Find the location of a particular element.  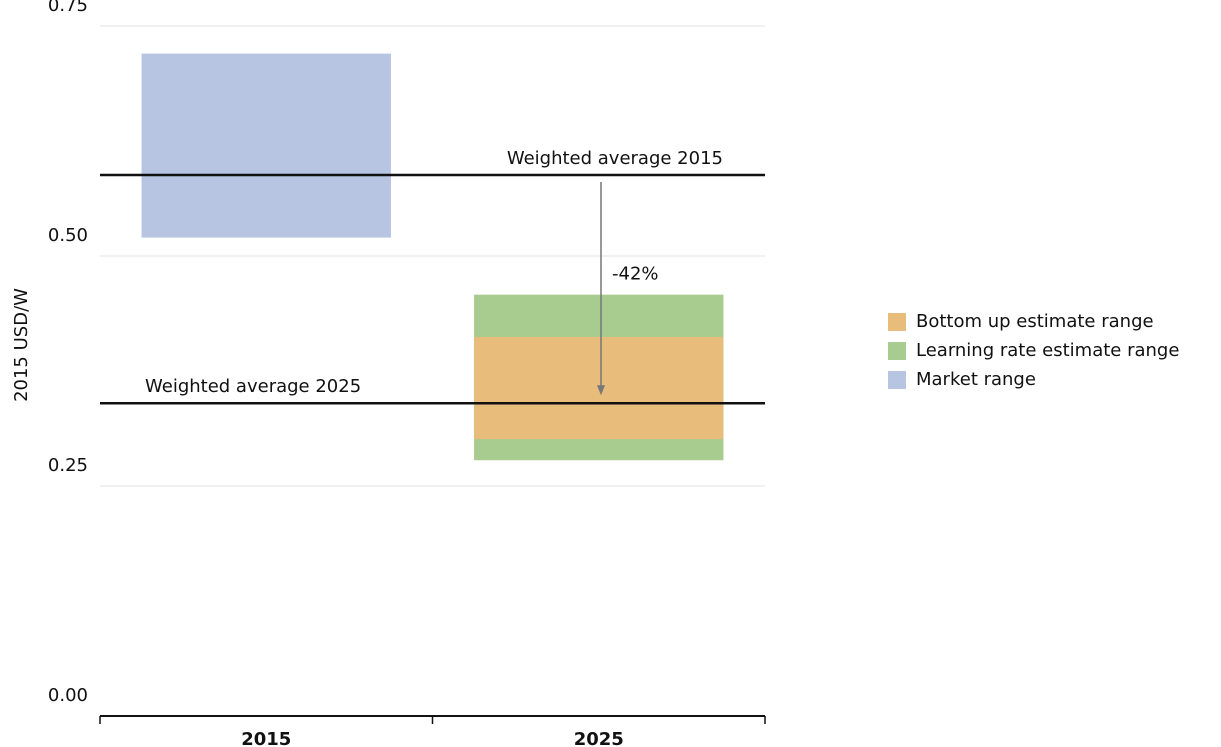

arrow-head is located at coordinates (601, 390).